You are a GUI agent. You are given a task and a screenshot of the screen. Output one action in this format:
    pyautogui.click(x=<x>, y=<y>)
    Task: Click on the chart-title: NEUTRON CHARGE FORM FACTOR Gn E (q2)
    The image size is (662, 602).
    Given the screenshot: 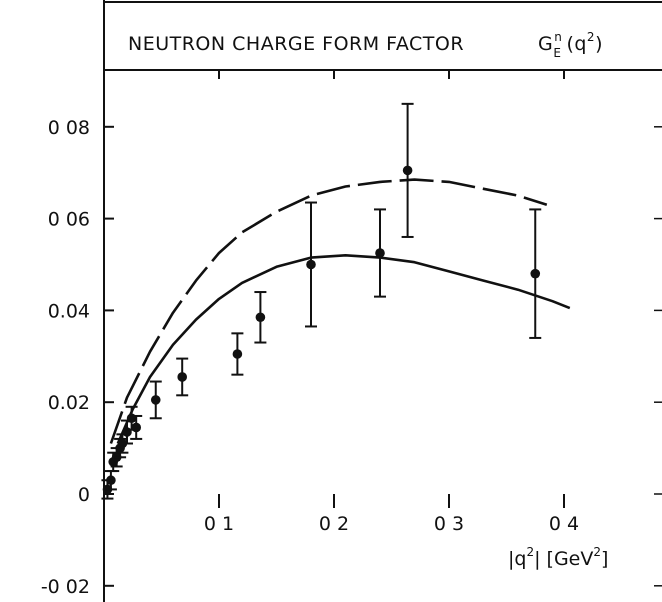 What is the action you would take?
    pyautogui.click(x=365, y=45)
    